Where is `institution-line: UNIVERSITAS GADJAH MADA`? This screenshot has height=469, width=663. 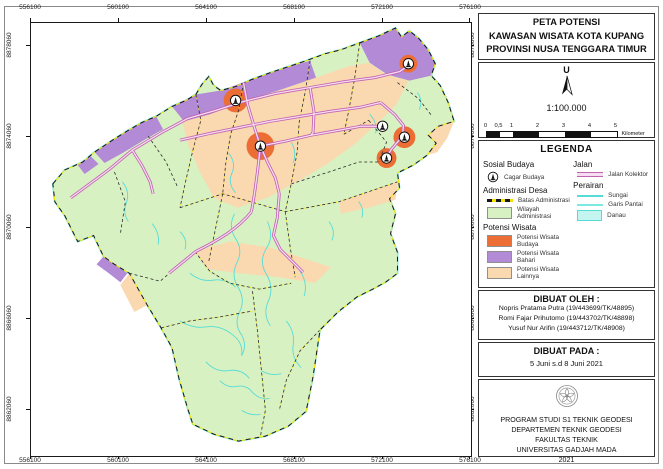 institution-line: UNIVERSITAS GADJAH MADA is located at coordinates (566, 450).